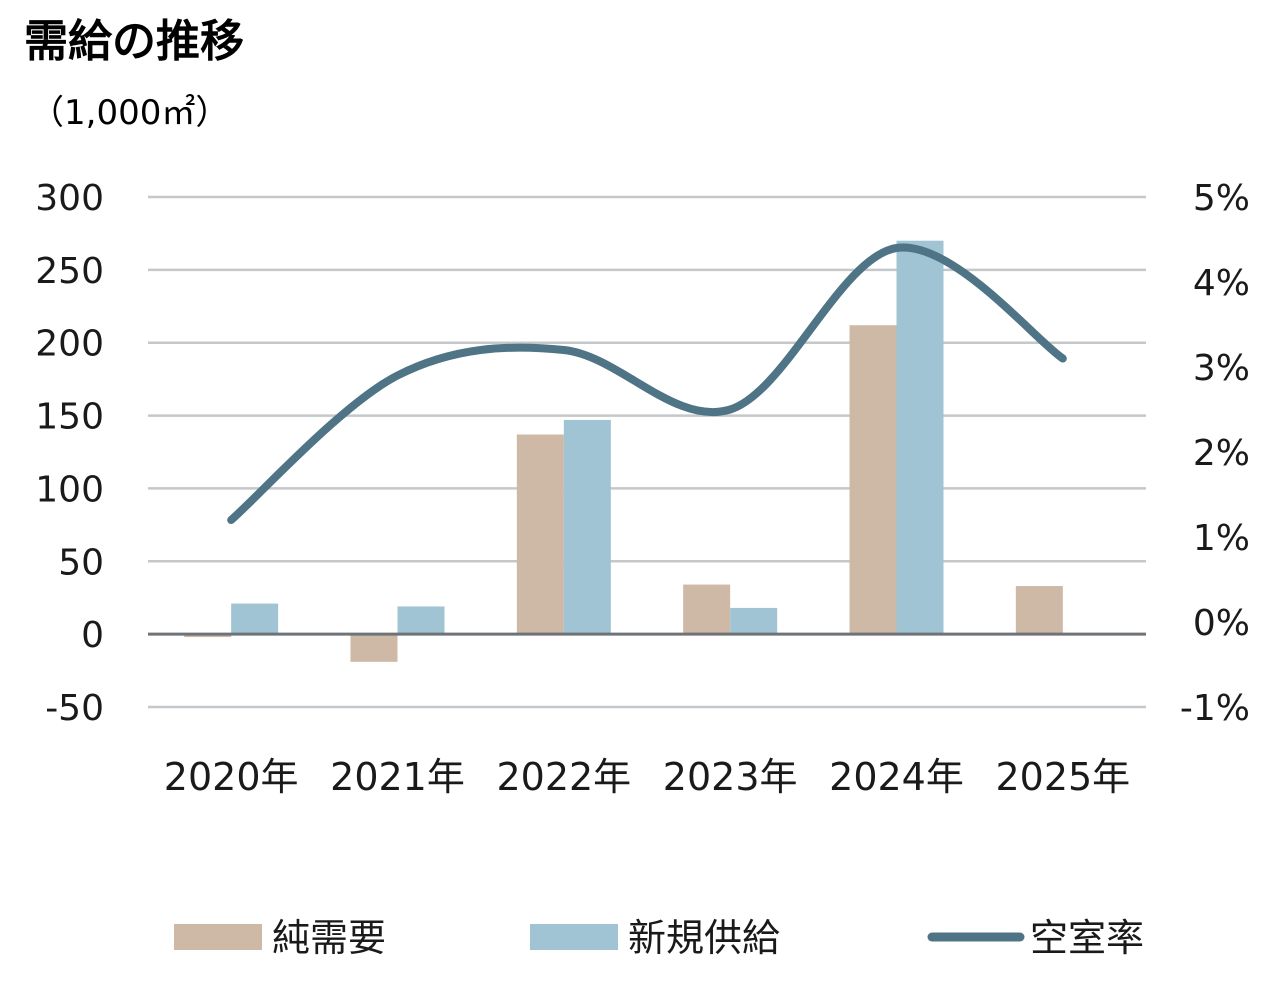  I want to click on y-tick-label: -50, so click(74, 708).